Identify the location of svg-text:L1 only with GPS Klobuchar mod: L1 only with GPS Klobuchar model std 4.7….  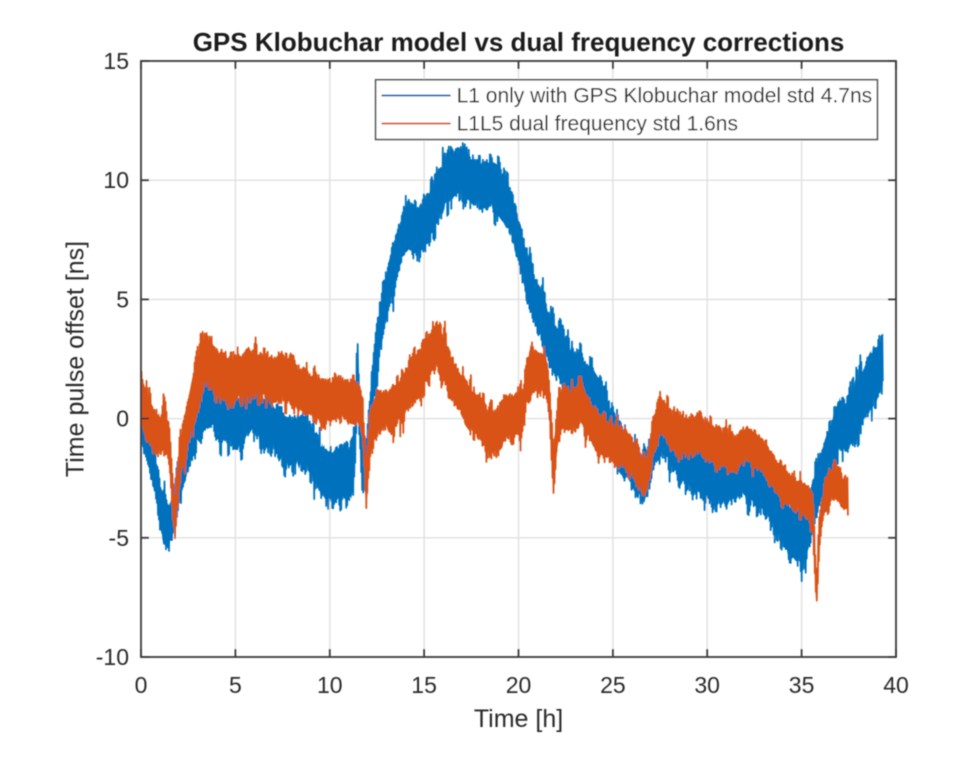
(665, 96).